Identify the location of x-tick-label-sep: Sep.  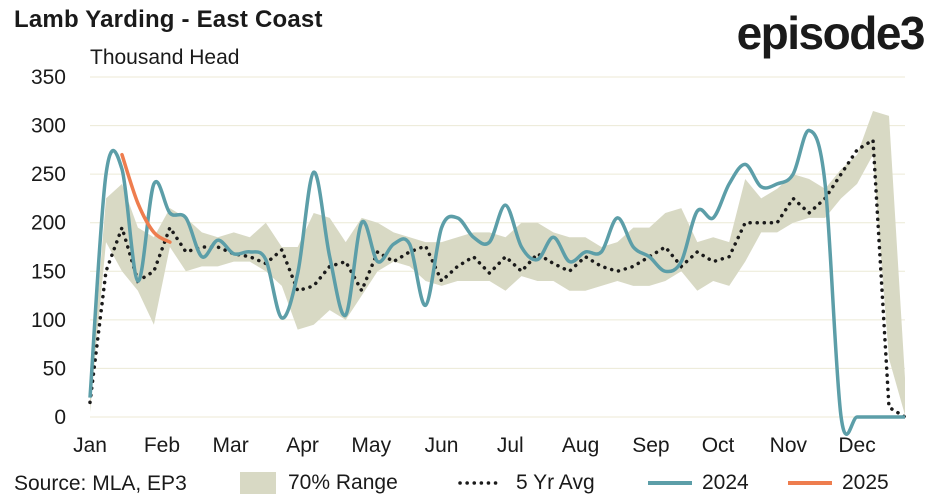
(650, 445).